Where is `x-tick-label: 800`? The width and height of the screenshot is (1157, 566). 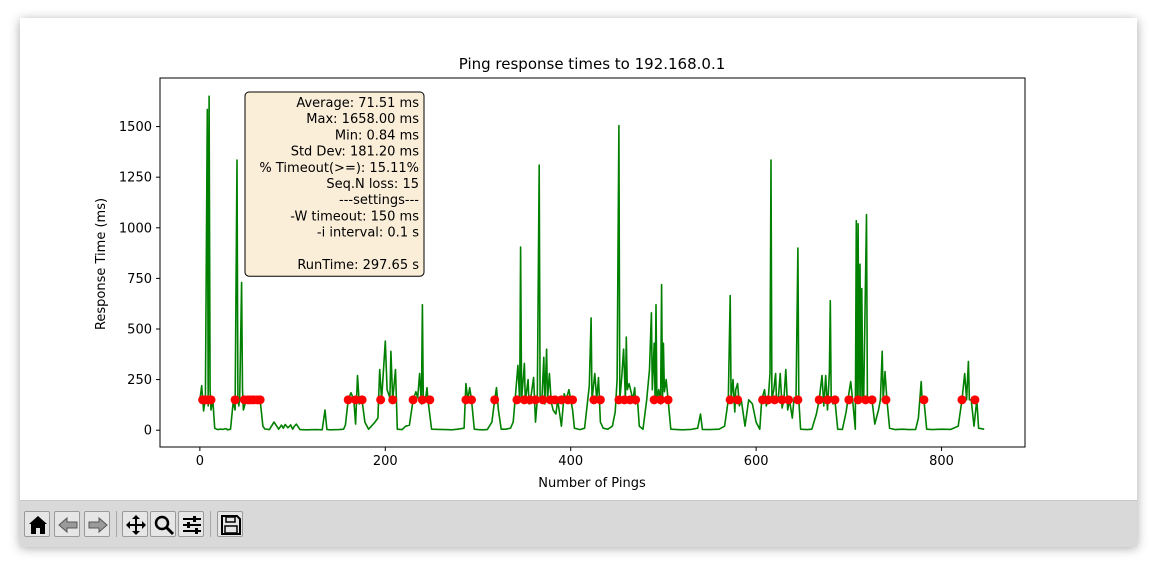
x-tick-label: 800 is located at coordinates (941, 461).